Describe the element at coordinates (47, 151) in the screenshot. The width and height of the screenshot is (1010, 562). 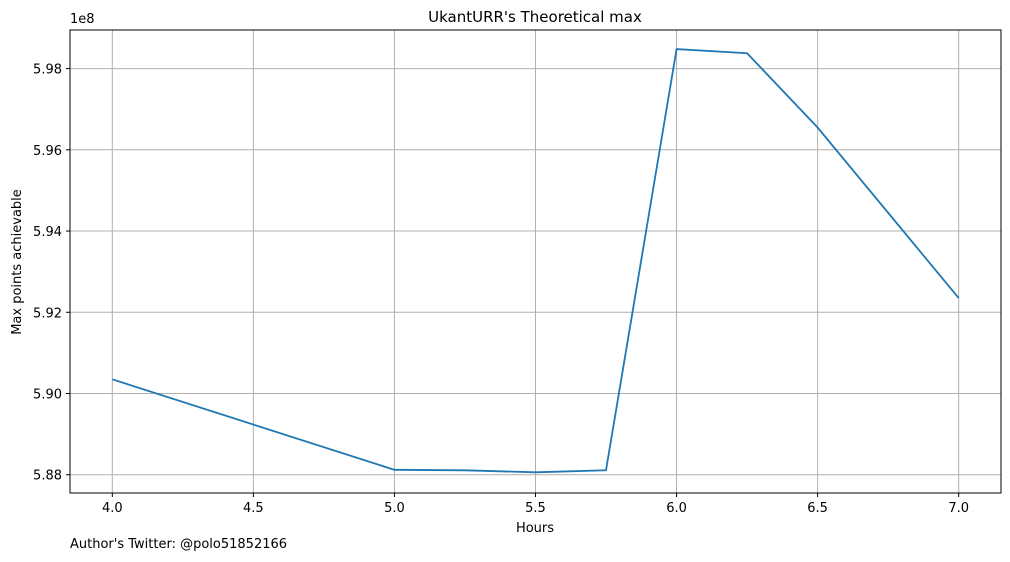
I see `y-tick-label: 5.96` at that location.